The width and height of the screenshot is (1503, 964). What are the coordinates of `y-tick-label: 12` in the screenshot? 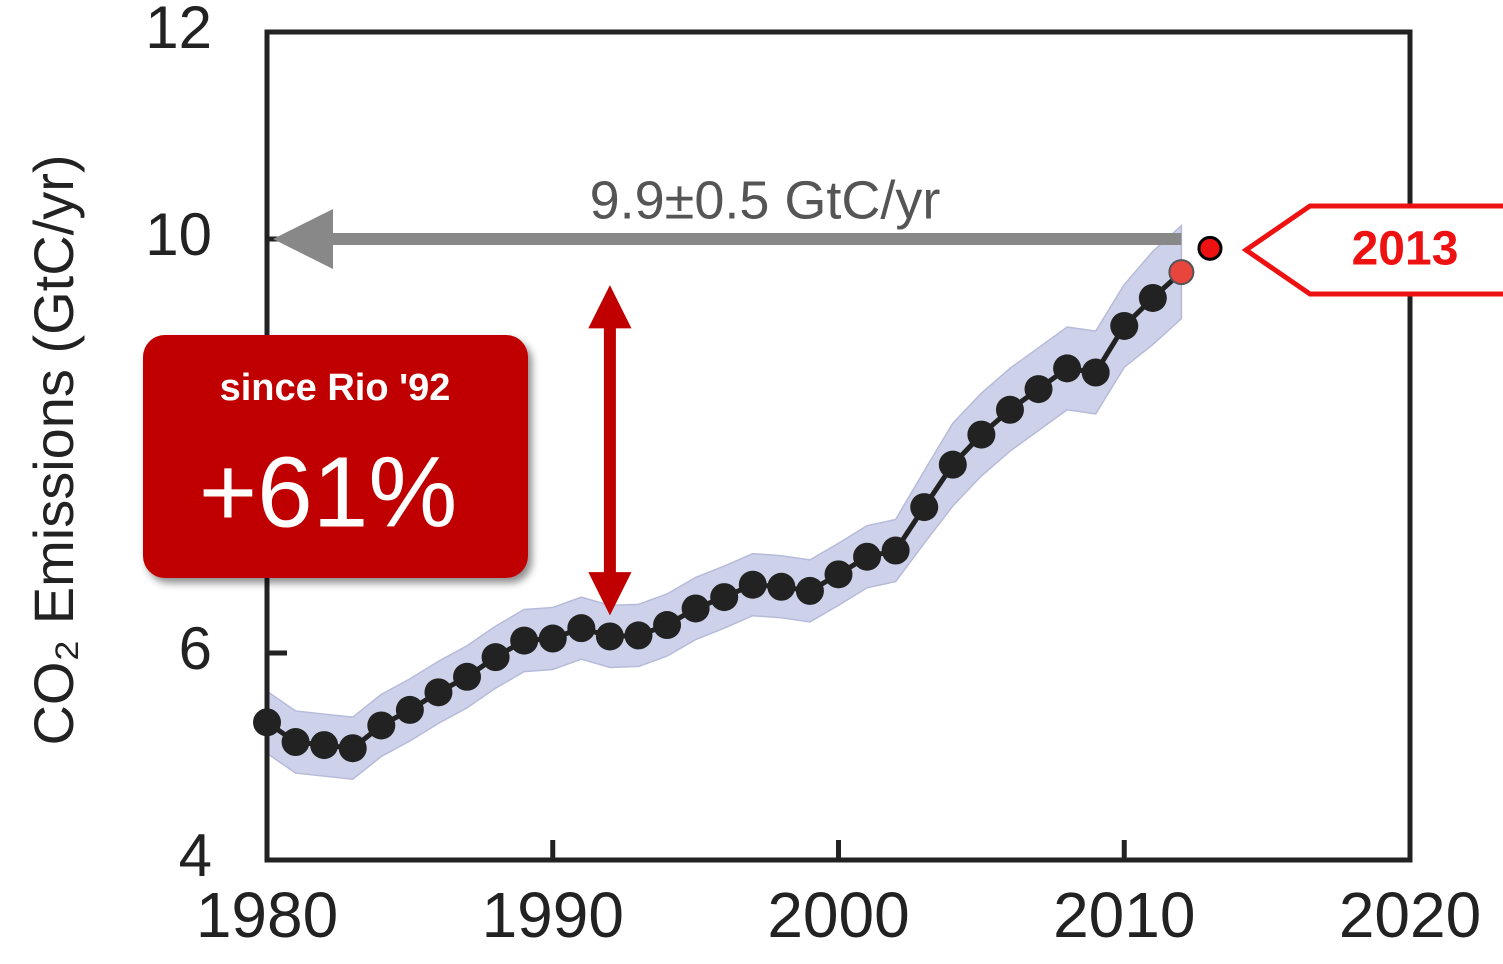 It's located at (178, 30).